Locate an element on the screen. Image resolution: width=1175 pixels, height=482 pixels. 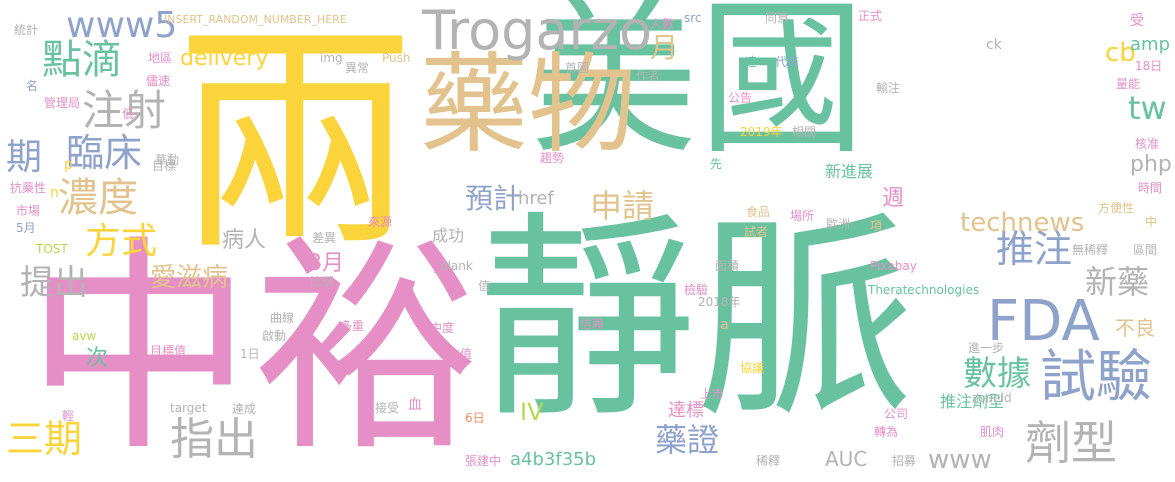
word-作者: 作者 is located at coordinates (648, 76).